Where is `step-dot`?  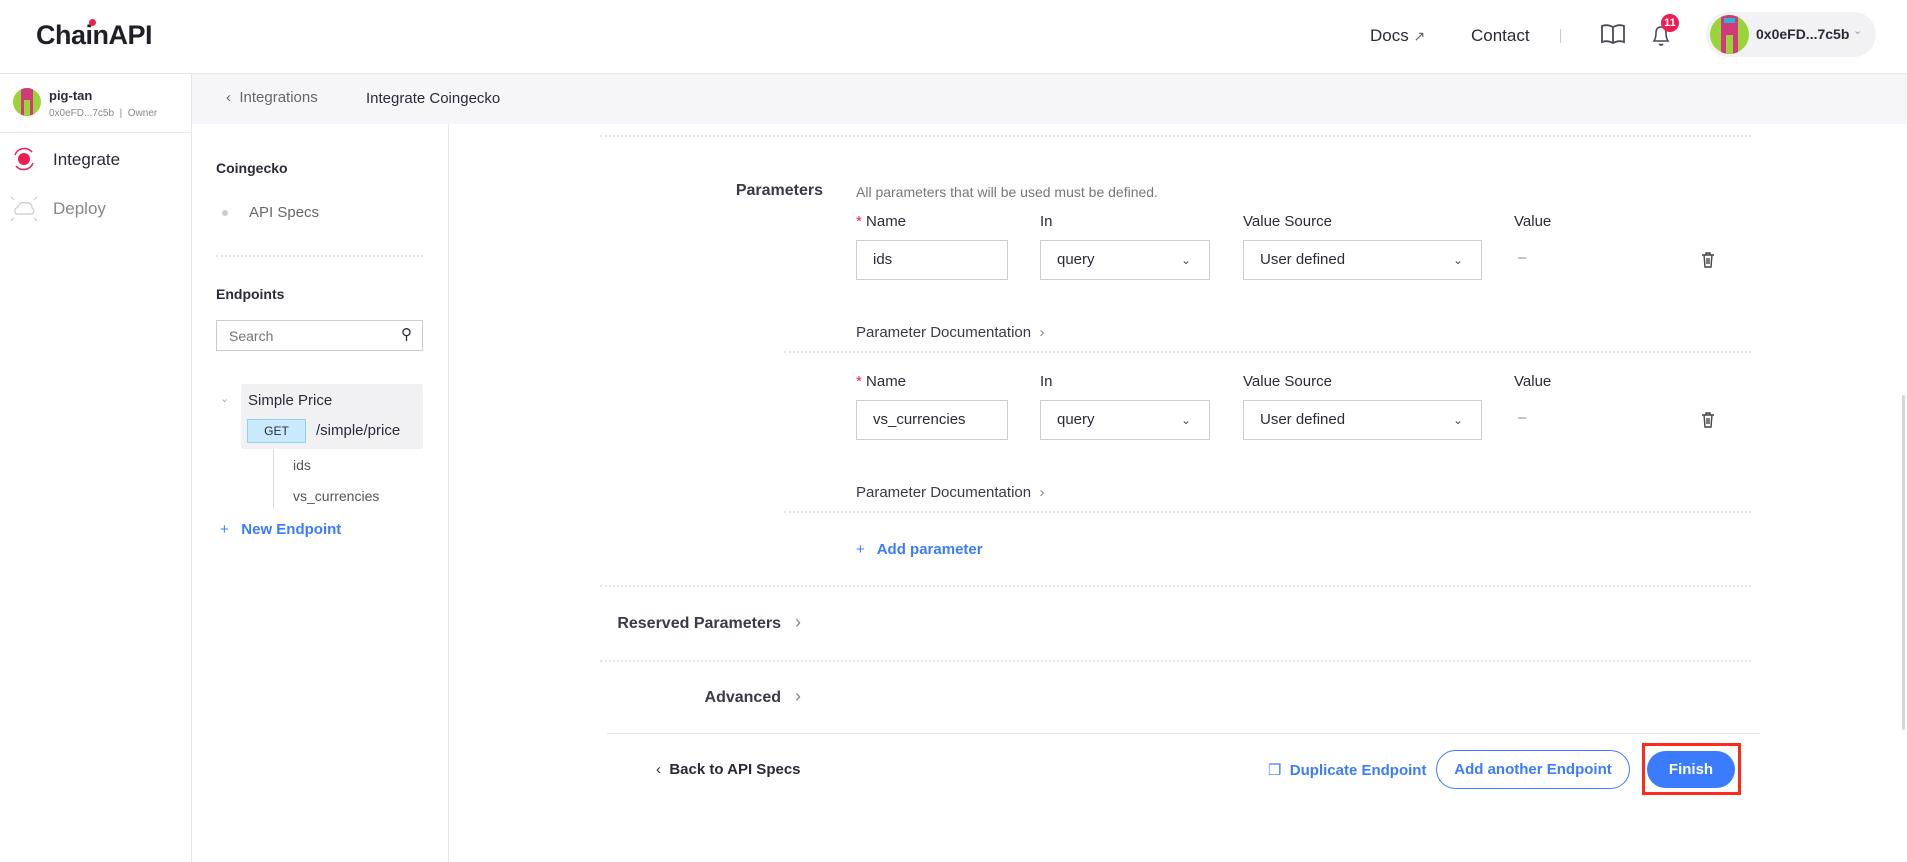
step-dot is located at coordinates (225, 213).